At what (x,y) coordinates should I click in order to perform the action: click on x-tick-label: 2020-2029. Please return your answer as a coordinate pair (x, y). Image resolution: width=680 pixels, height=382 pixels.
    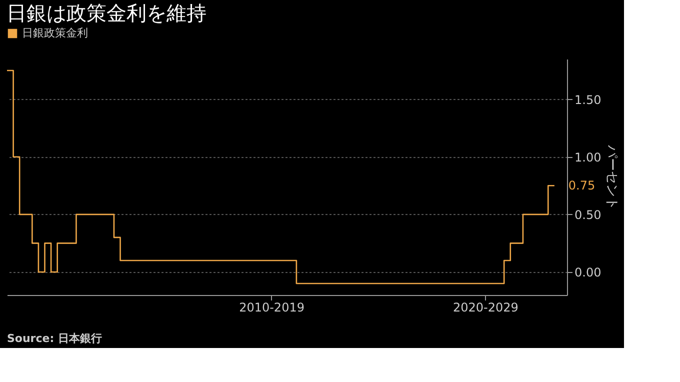
    Looking at the image, I should click on (485, 307).